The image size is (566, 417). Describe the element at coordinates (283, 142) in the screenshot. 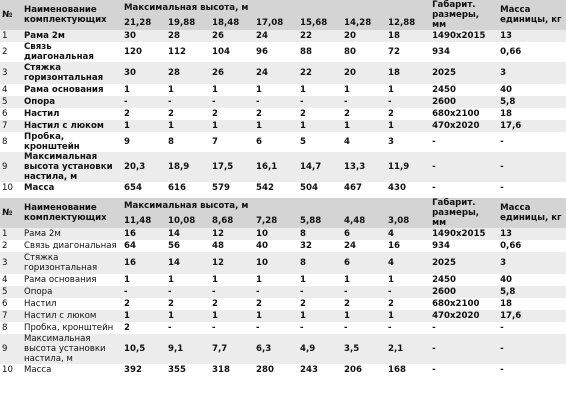

I see `table-row: 8 Пробка, кронштейн 9 8 7 6 5 4 3- -` at that location.